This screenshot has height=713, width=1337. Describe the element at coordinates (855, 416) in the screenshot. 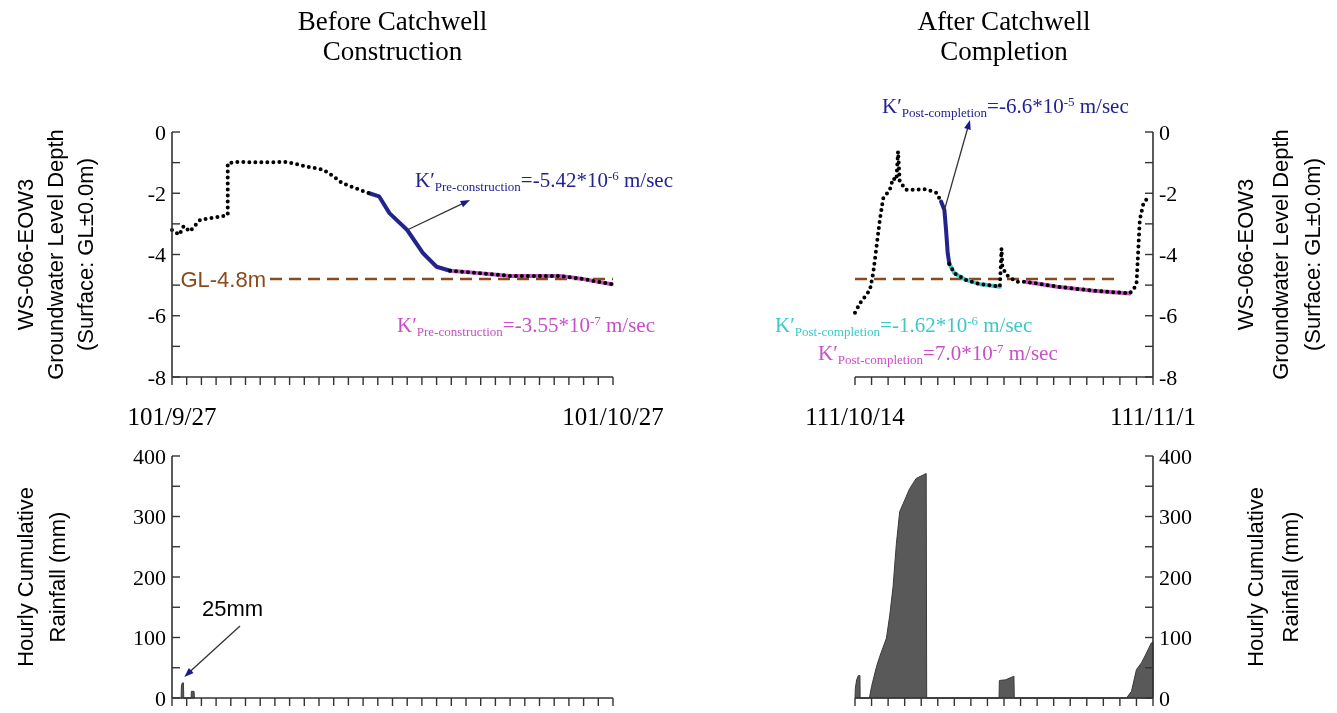

I see `x-tick-label: 111/10/14` at that location.